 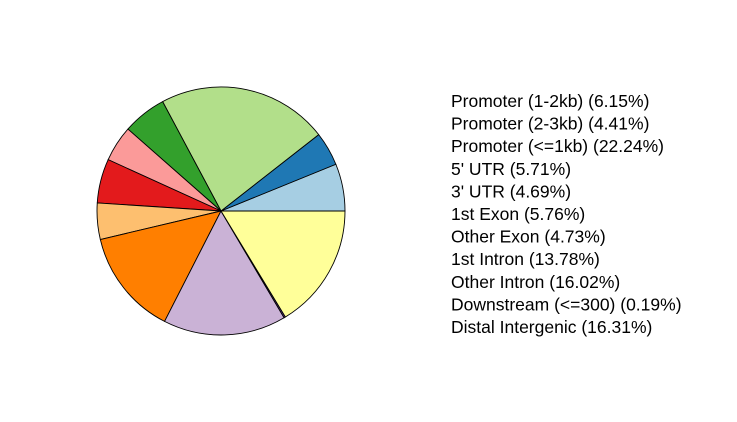 I want to click on legend-entry-2: Promoter (2-3kb) (4.41%), so click(x=550, y=124).